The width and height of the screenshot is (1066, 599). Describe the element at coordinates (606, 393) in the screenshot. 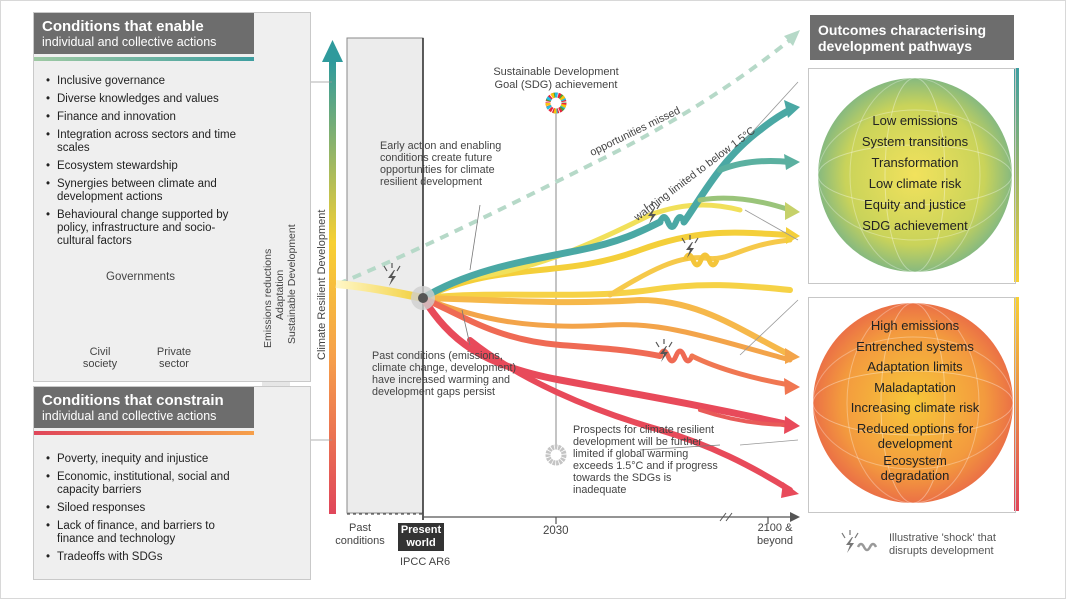

I see `negative-pathways` at that location.